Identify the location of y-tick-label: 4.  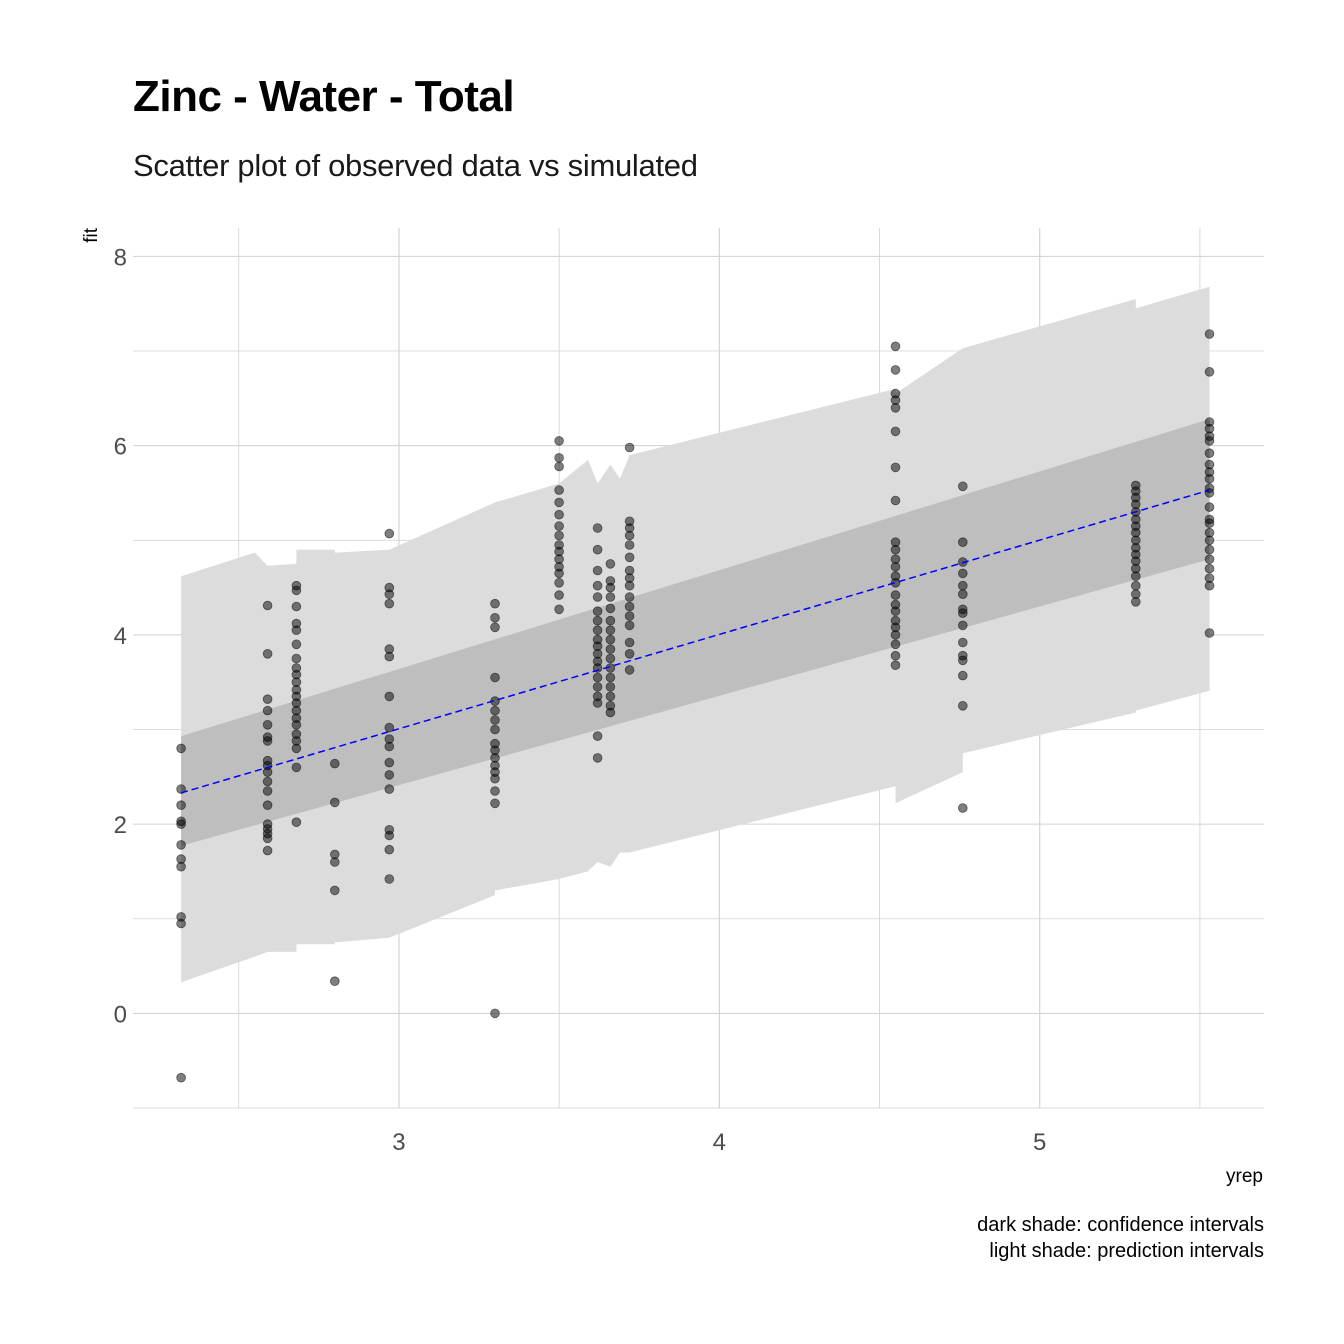
(120, 636).